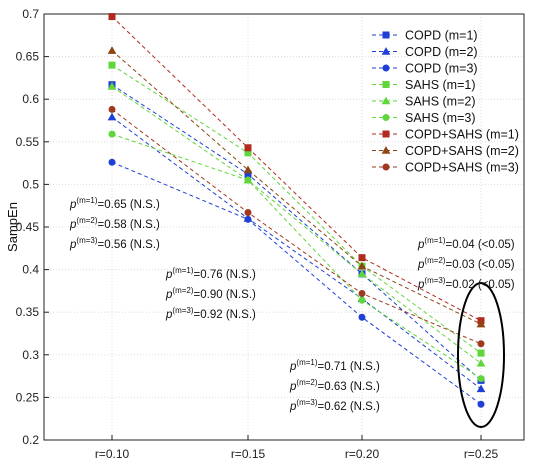 Image resolution: width=550 pixels, height=468 pixels. I want to click on p-value-line: p(m=2)=0.90 (N.S.), so click(211, 293).